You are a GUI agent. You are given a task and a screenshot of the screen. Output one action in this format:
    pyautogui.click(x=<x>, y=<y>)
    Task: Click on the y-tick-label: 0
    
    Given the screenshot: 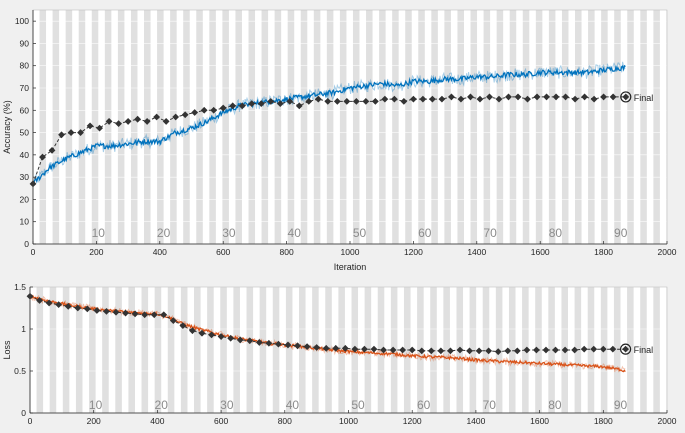 What is the action you would take?
    pyautogui.click(x=23, y=413)
    